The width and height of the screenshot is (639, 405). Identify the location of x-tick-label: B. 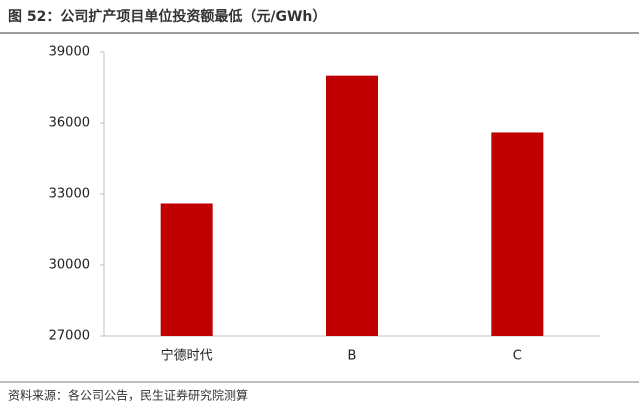
(352, 356).